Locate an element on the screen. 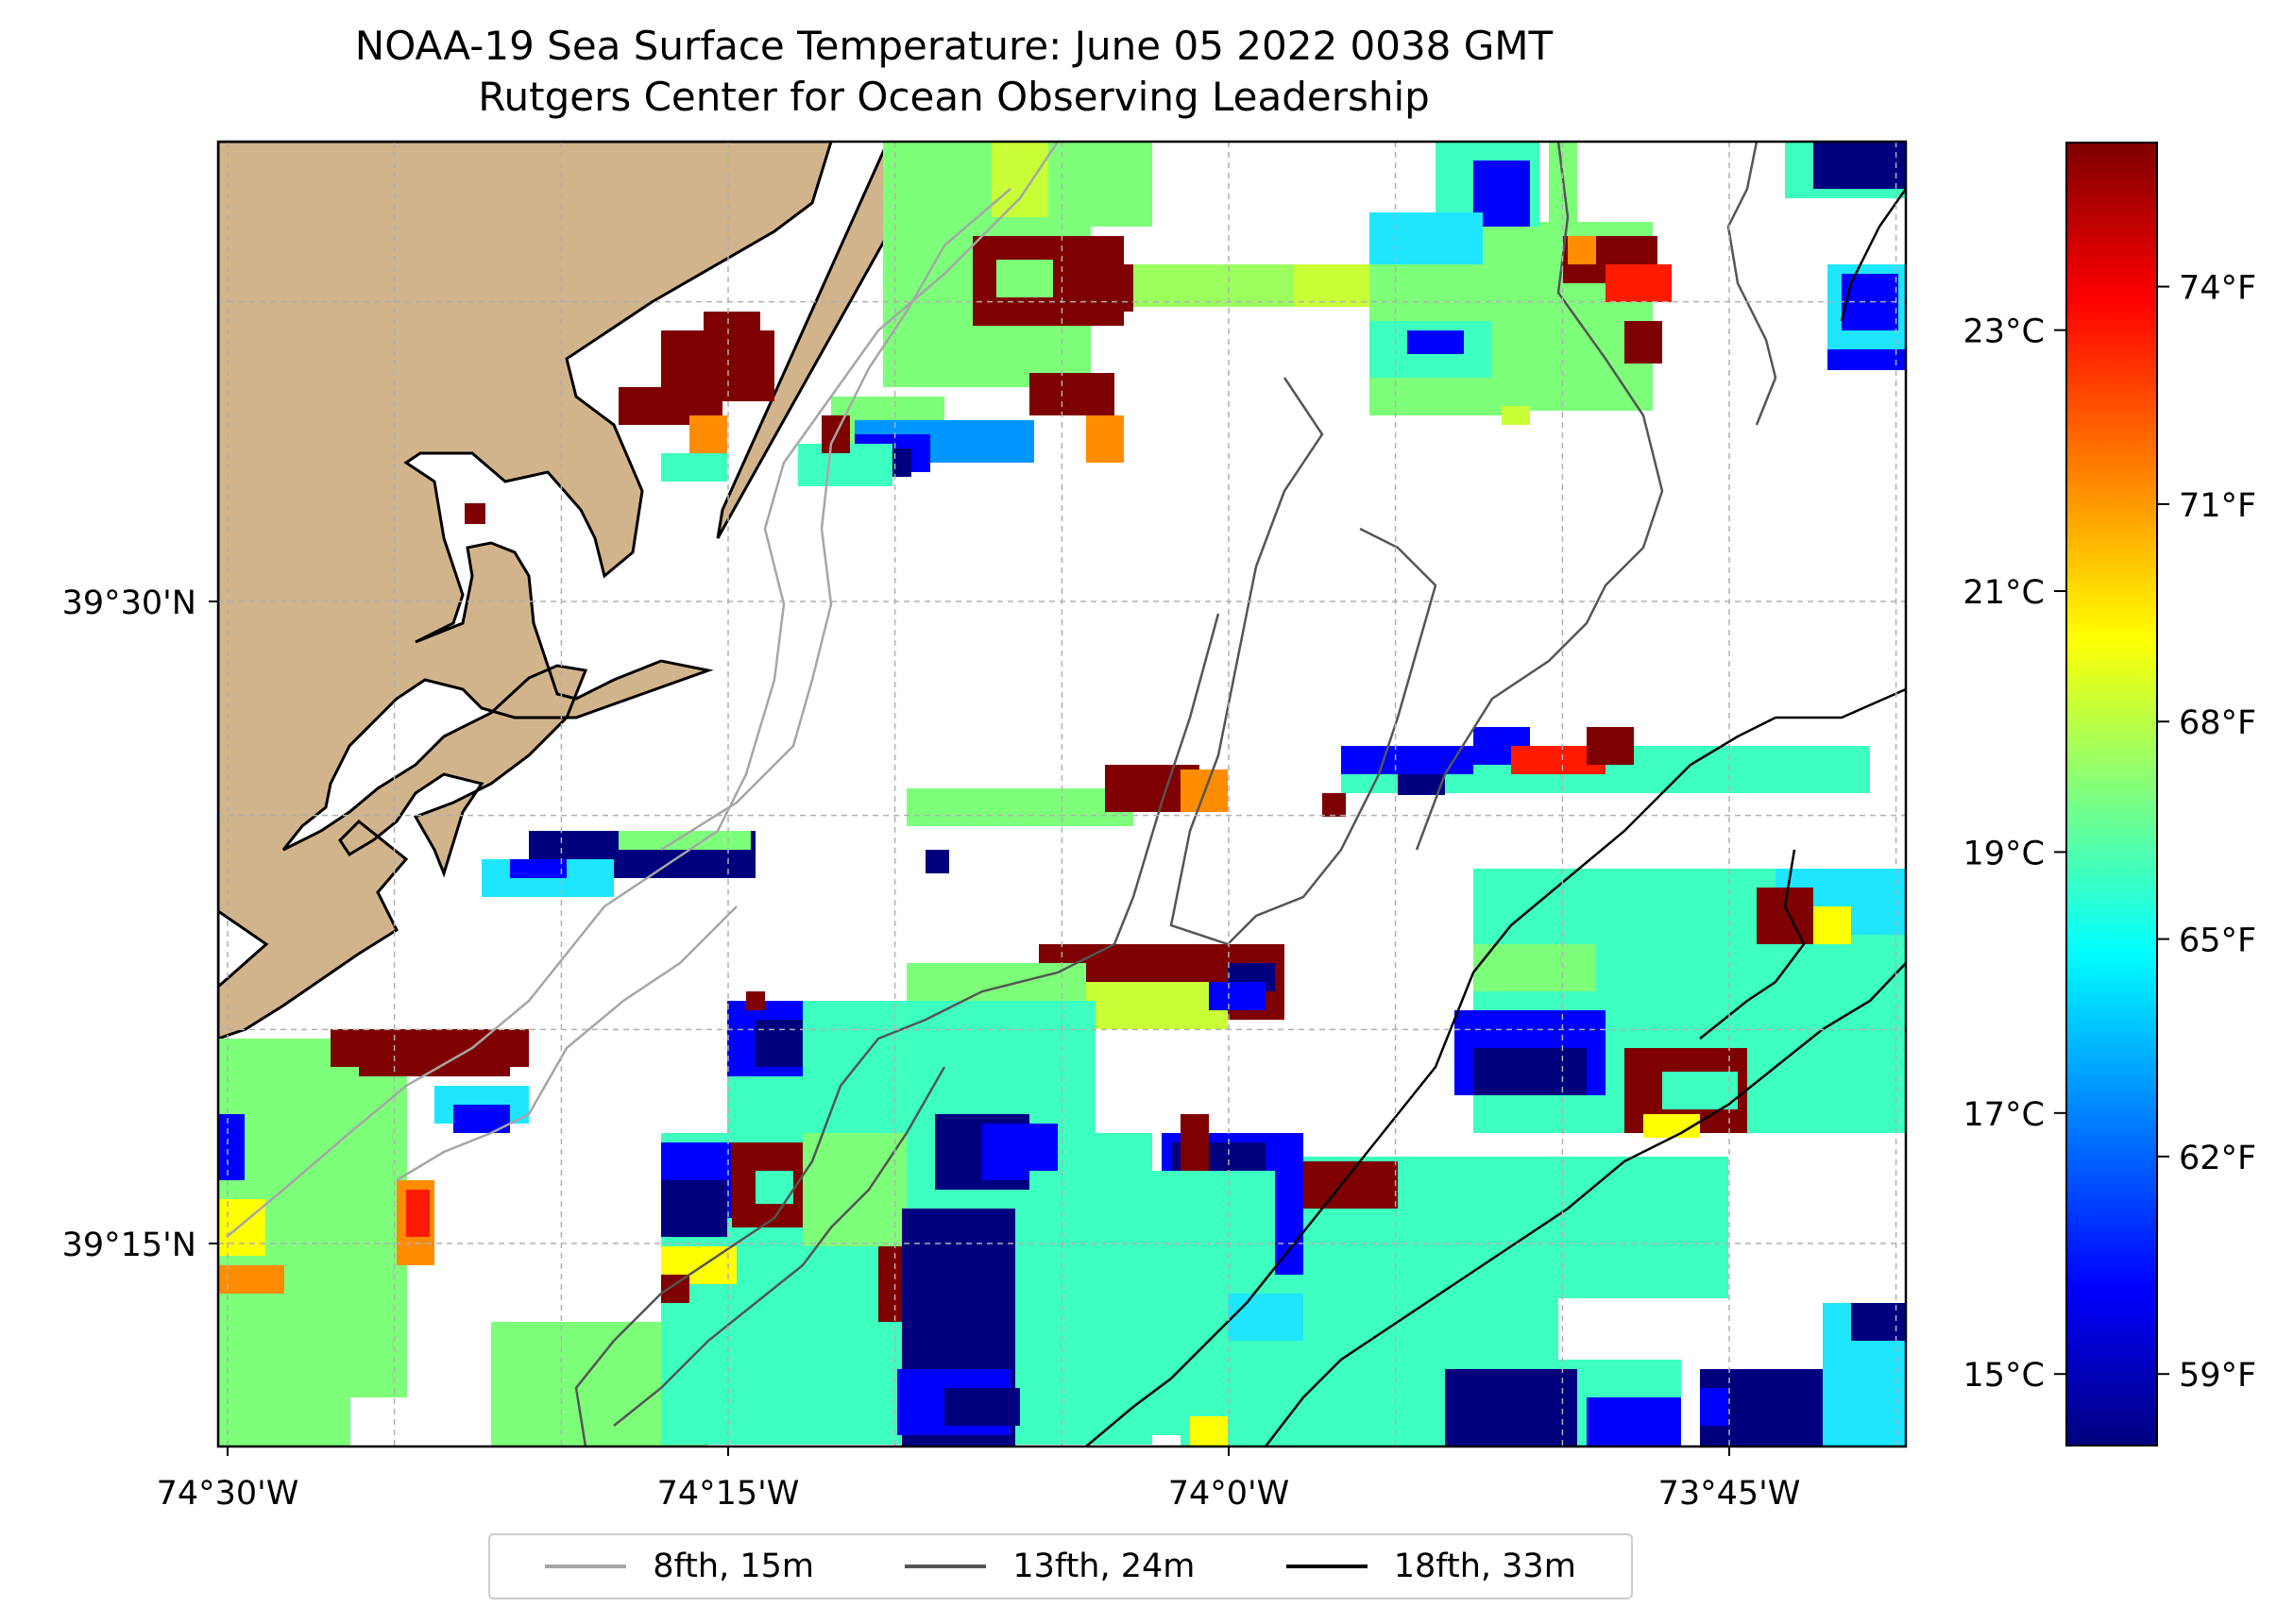 Image resolution: width=2294 pixels, height=1624 pixels. cbar-c-label: 21°C is located at coordinates (2004, 593).